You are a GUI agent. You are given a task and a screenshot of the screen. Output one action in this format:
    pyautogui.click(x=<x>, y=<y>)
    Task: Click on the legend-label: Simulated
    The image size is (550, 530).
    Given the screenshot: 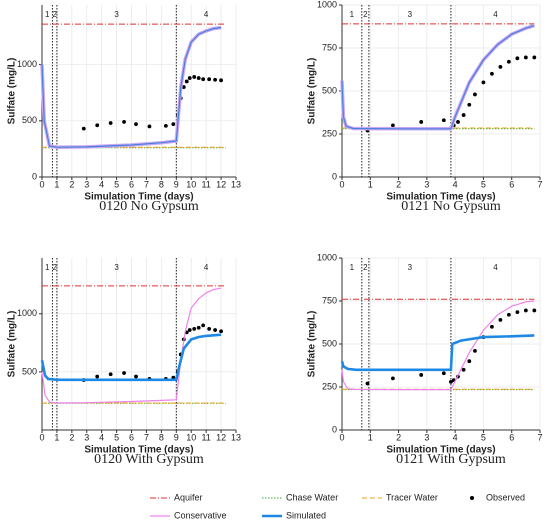 What is the action you would take?
    pyautogui.click(x=306, y=515)
    